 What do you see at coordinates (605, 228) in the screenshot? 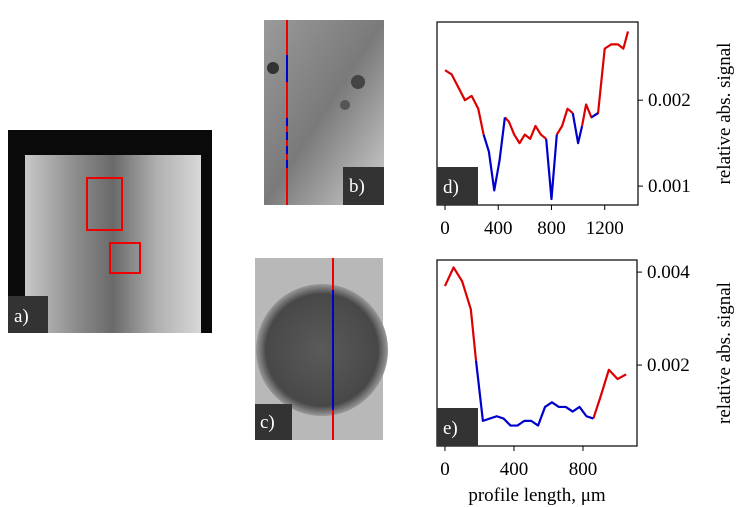
I see `x-tick-label: 1200` at bounding box center [605, 228].